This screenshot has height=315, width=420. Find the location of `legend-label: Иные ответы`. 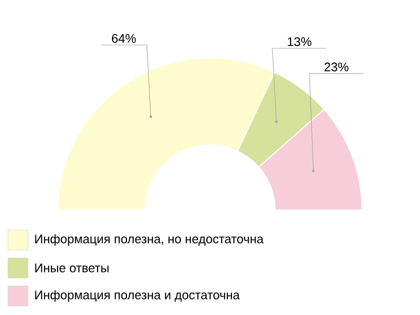

legend-label: Иные ответы is located at coordinates (72, 268).